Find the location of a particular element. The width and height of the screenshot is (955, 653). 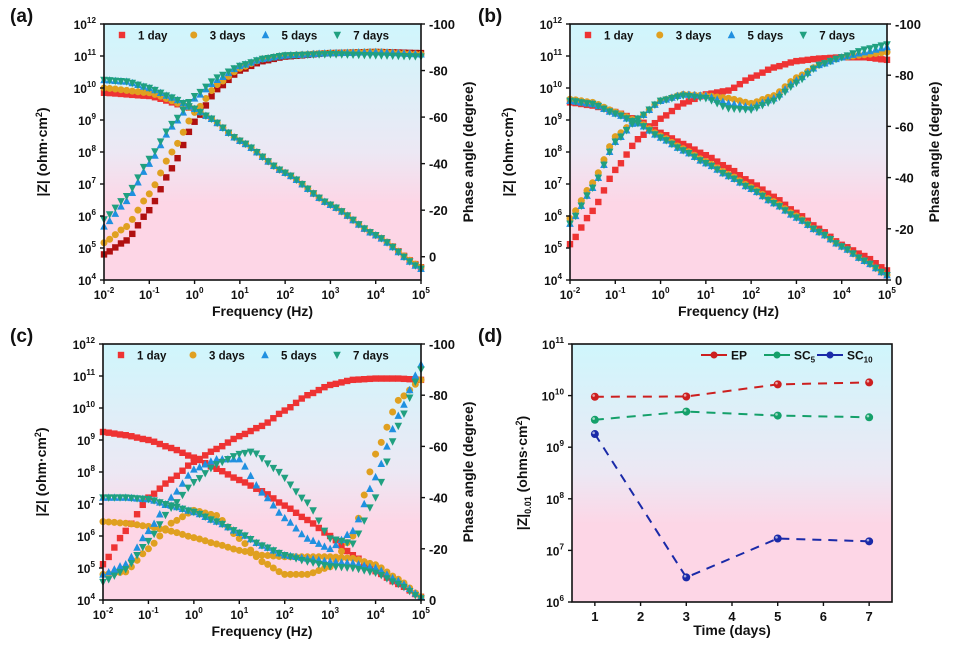

y-tick-label: 10⁸ is located at coordinates (553, 152).